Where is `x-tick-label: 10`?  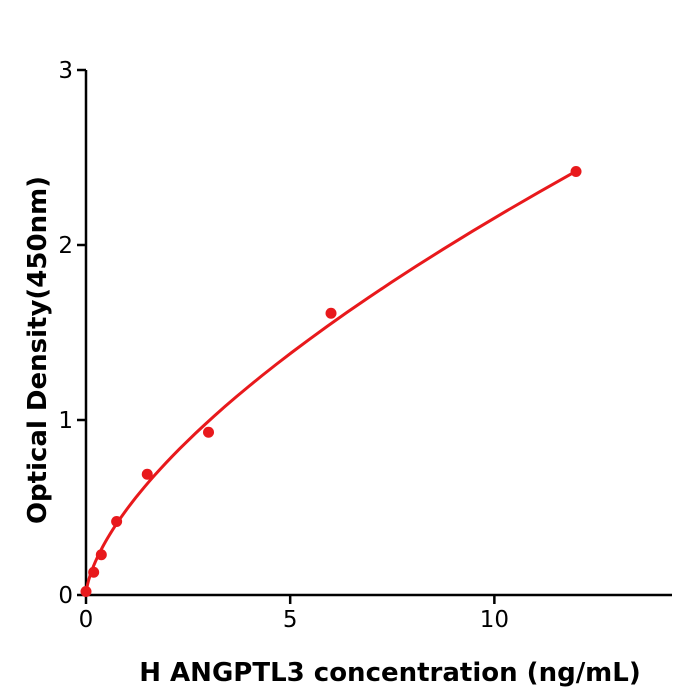 x-tick-label: 10 is located at coordinates (494, 620).